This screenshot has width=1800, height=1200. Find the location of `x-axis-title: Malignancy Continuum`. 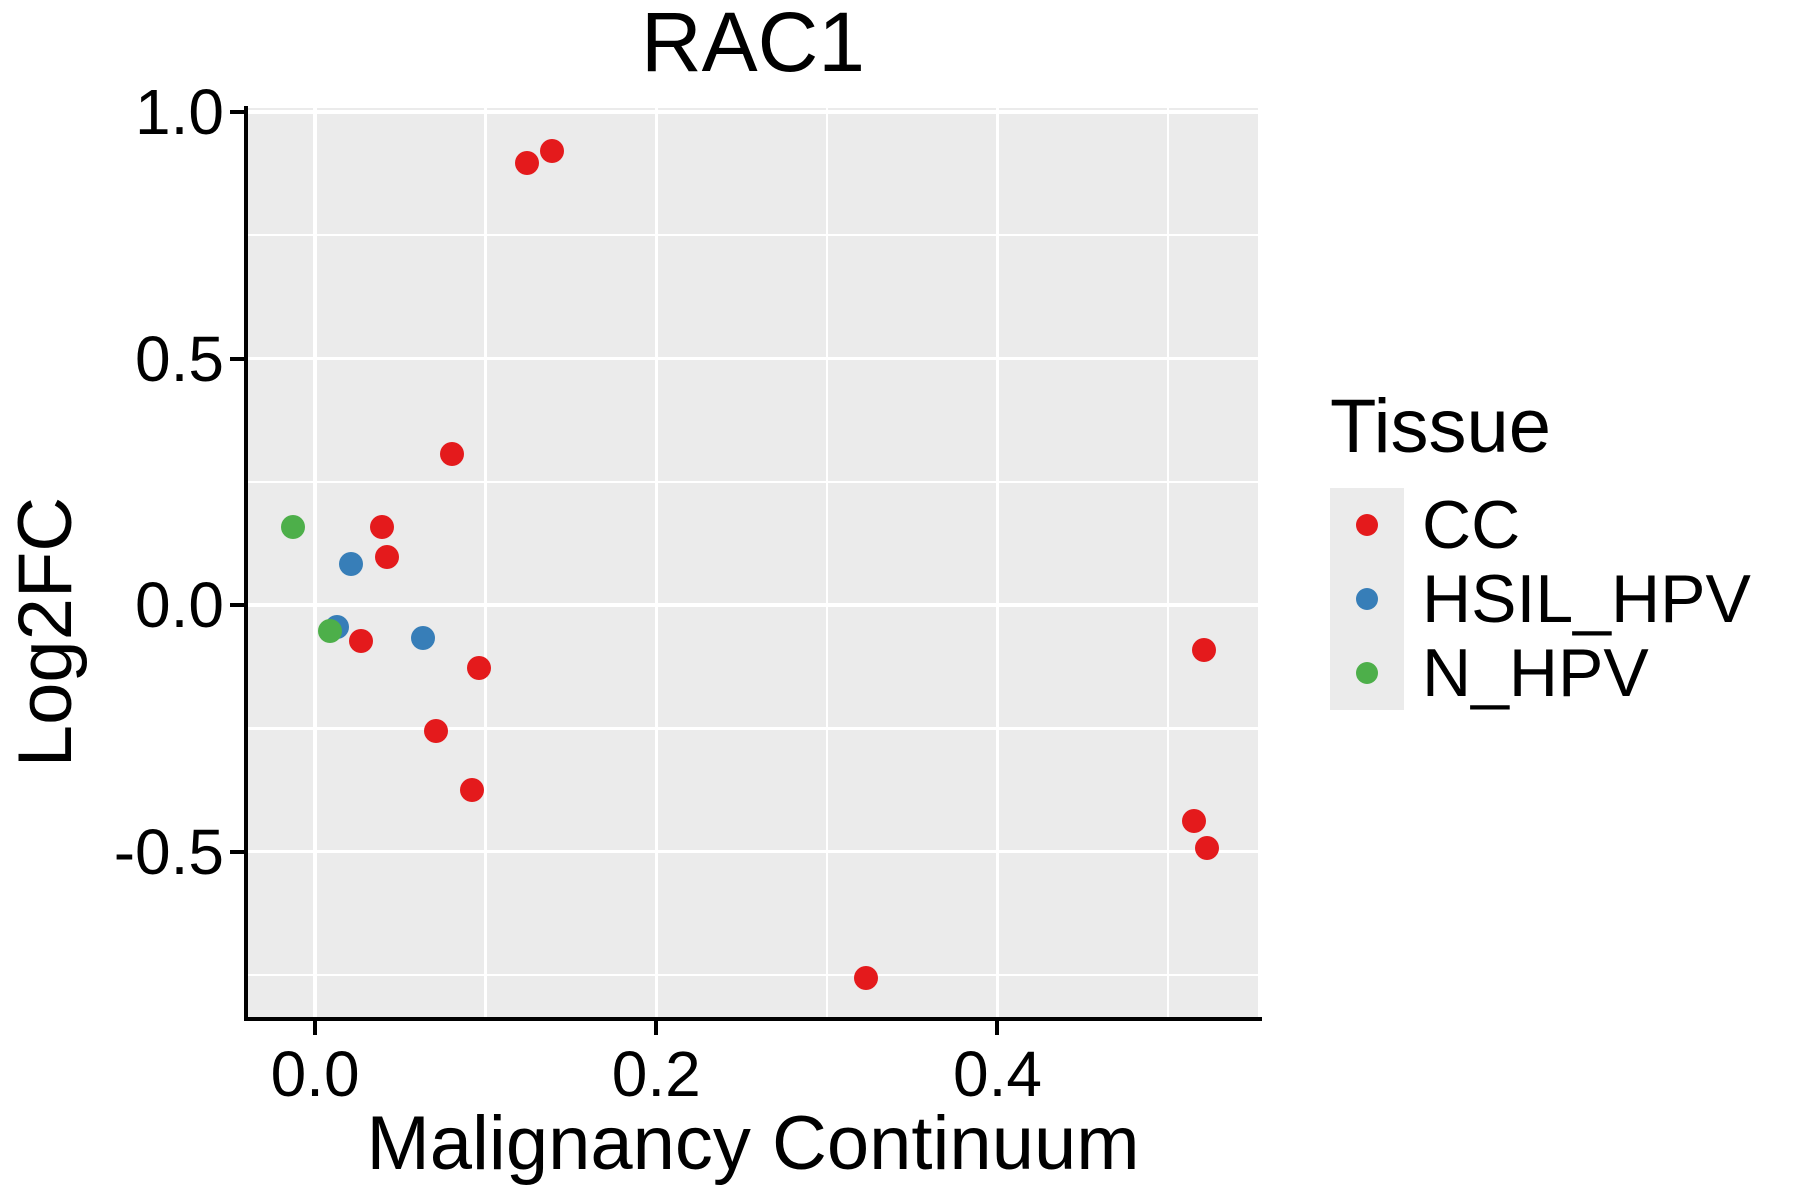

x-axis-title: Malignancy Continuum is located at coordinates (753, 1143).